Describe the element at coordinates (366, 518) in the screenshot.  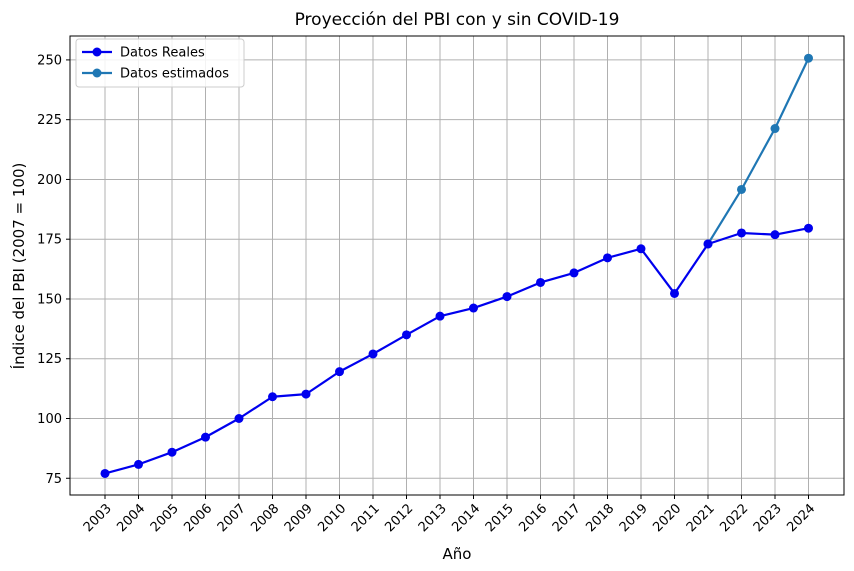
I see `x-tick-label: 2011` at that location.